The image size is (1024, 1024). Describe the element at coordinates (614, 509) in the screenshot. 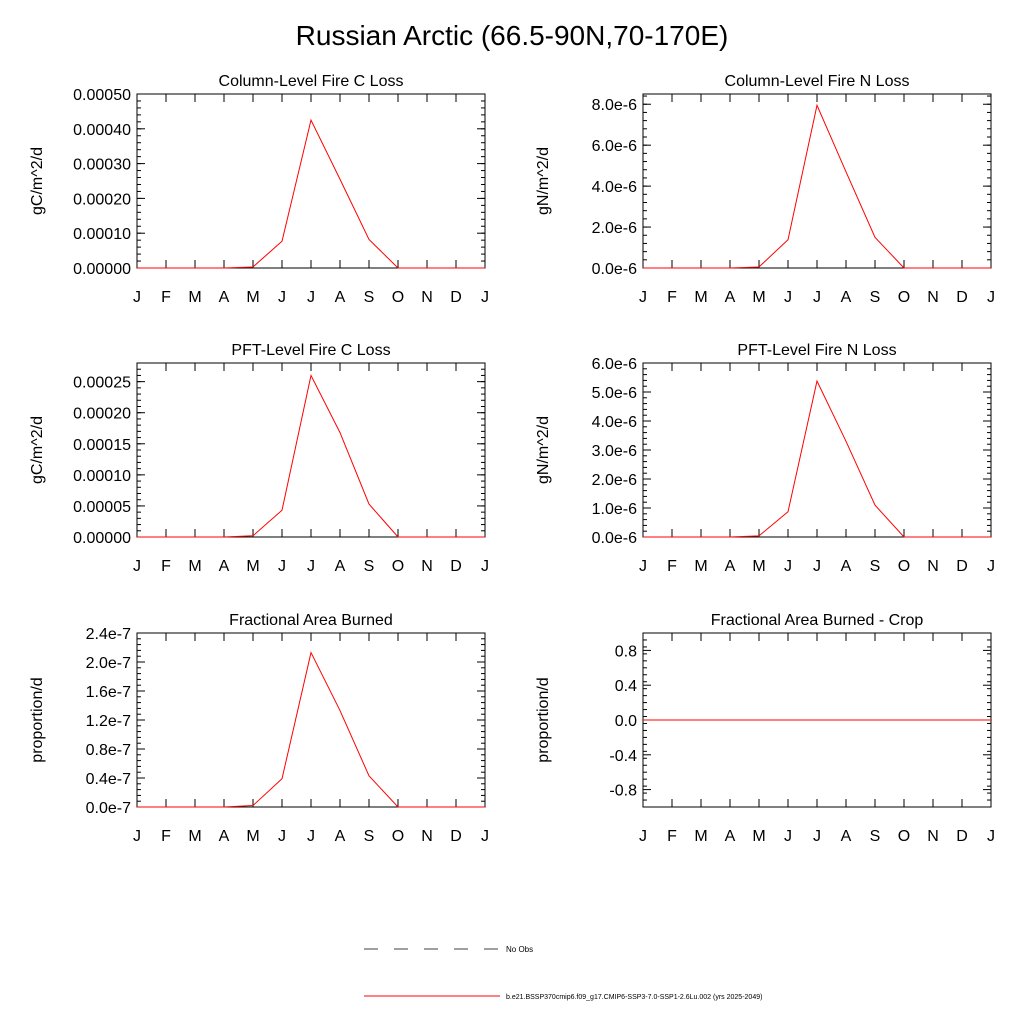

I see `y-tick-label: 1.0e-6` at that location.